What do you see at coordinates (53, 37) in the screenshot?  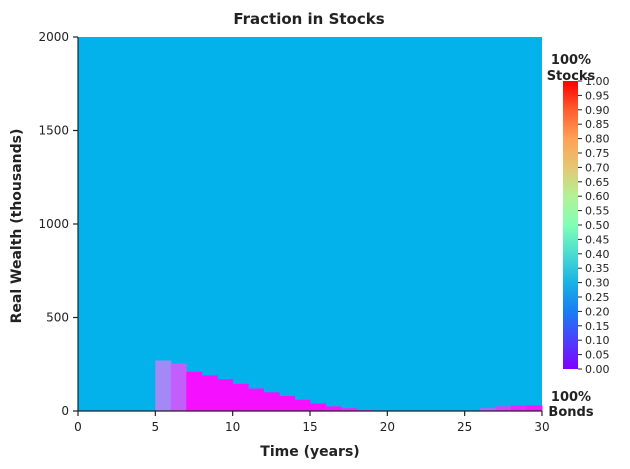 I see `y-tick-label: 2000` at bounding box center [53, 37].